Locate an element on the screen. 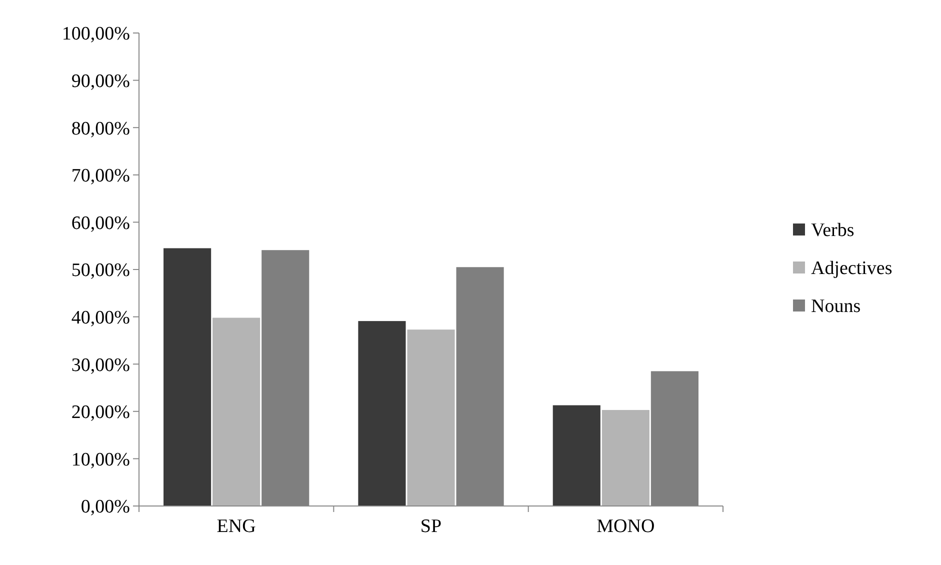 The image size is (941, 565). x-tick-label: MONO is located at coordinates (625, 526).